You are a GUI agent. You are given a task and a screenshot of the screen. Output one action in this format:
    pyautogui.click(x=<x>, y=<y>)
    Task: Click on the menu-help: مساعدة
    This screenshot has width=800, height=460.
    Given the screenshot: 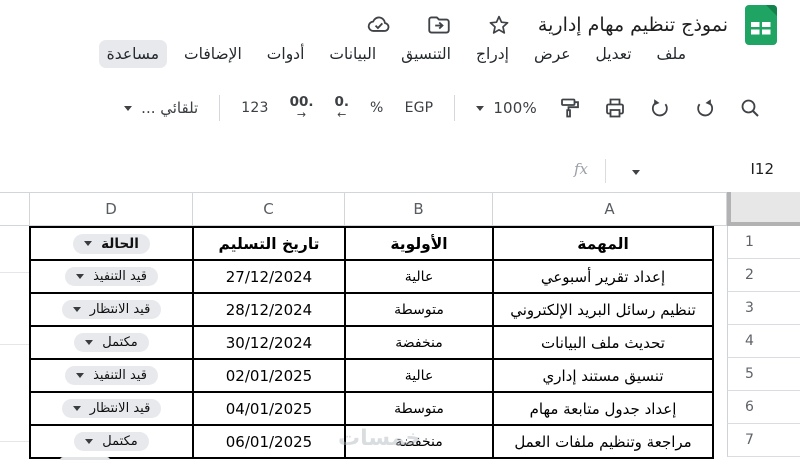 What is the action you would take?
    pyautogui.click(x=133, y=54)
    